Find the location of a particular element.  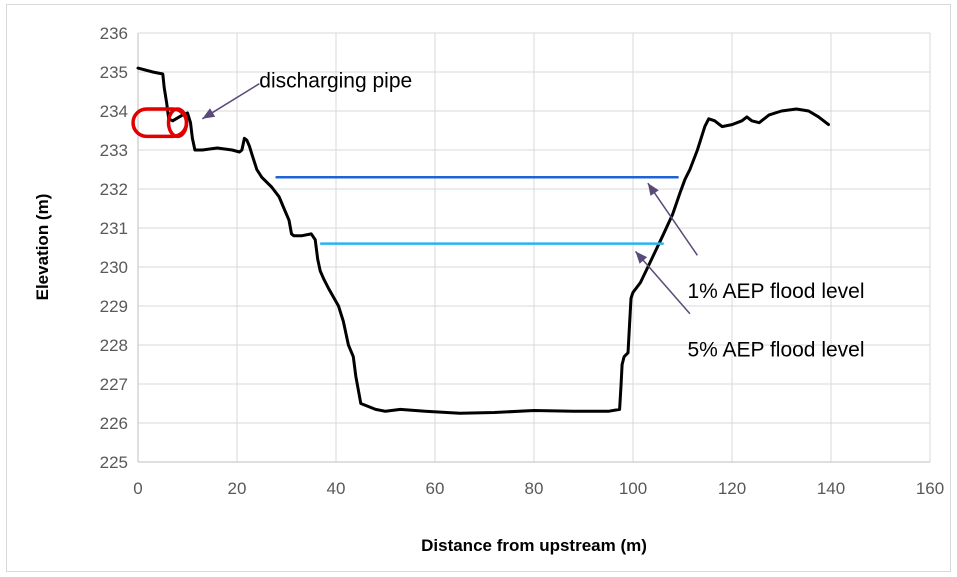

y-axis-title: Elevation (m) is located at coordinates (42, 247).